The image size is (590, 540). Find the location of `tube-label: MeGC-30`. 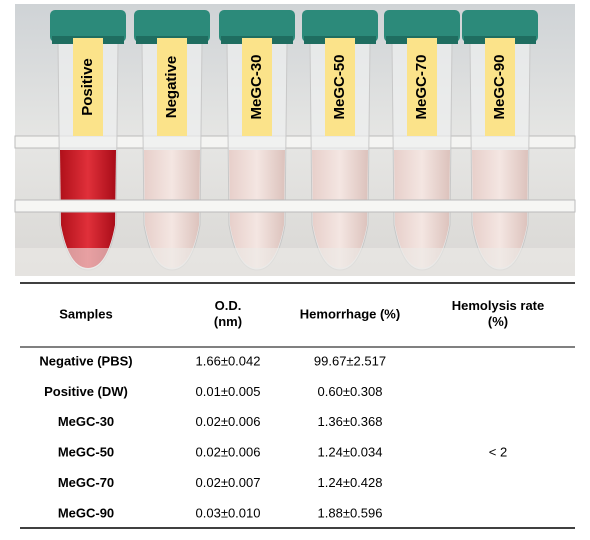

tube-label: MeGC-30 is located at coordinates (256, 86).